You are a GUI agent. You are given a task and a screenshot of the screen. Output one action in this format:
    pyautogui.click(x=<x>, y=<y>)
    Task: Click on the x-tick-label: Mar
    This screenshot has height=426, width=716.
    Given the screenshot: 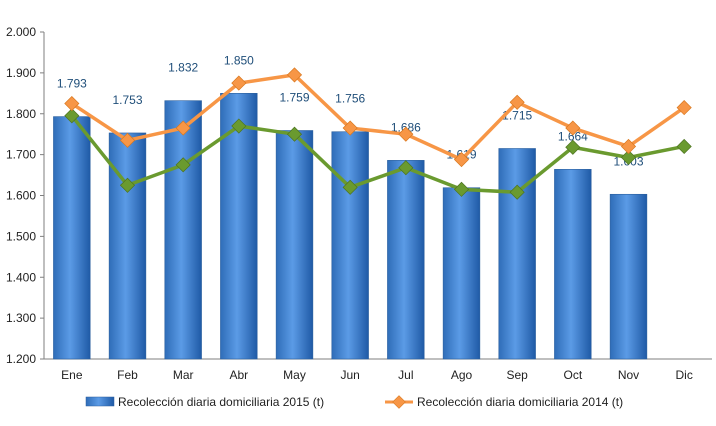 What is the action you would take?
    pyautogui.click(x=183, y=375)
    